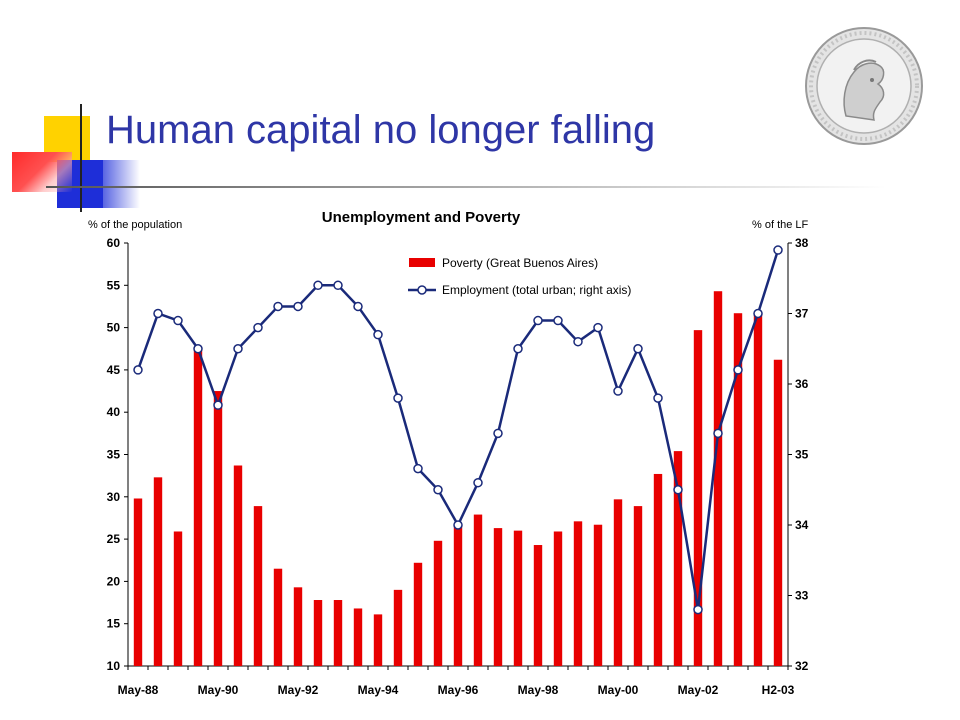 The image size is (960, 720). I want to click on chart-title: Unemployment and Poverty, so click(421, 217).